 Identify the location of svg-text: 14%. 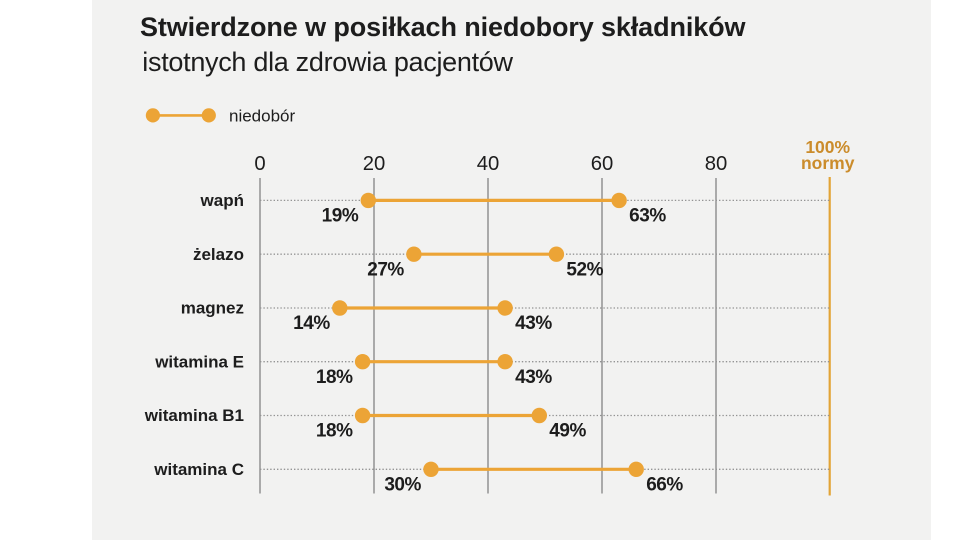
(311, 323).